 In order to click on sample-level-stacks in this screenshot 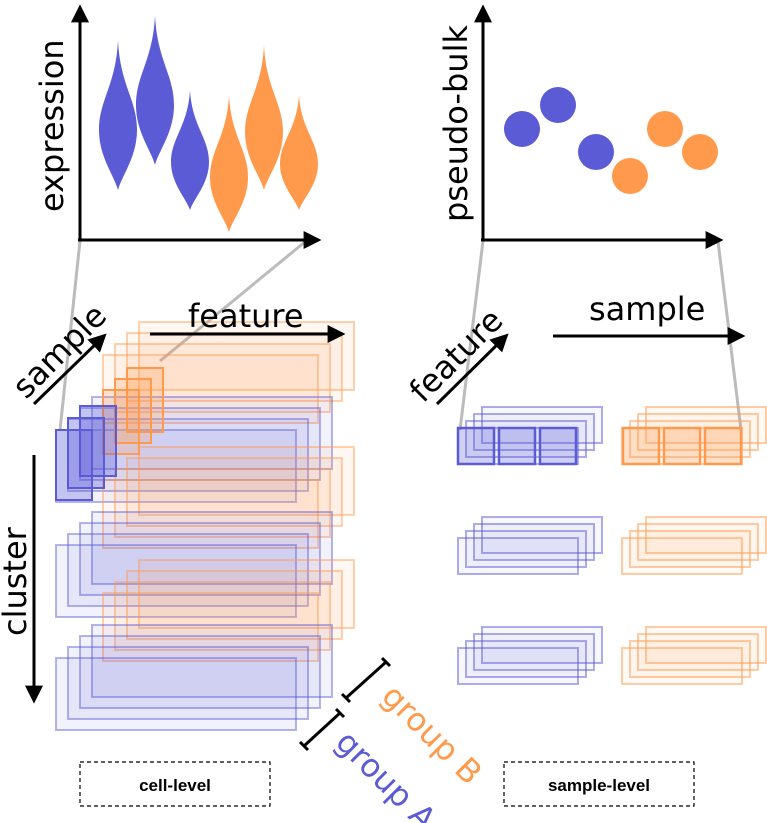, I will do `click(611, 545)`.